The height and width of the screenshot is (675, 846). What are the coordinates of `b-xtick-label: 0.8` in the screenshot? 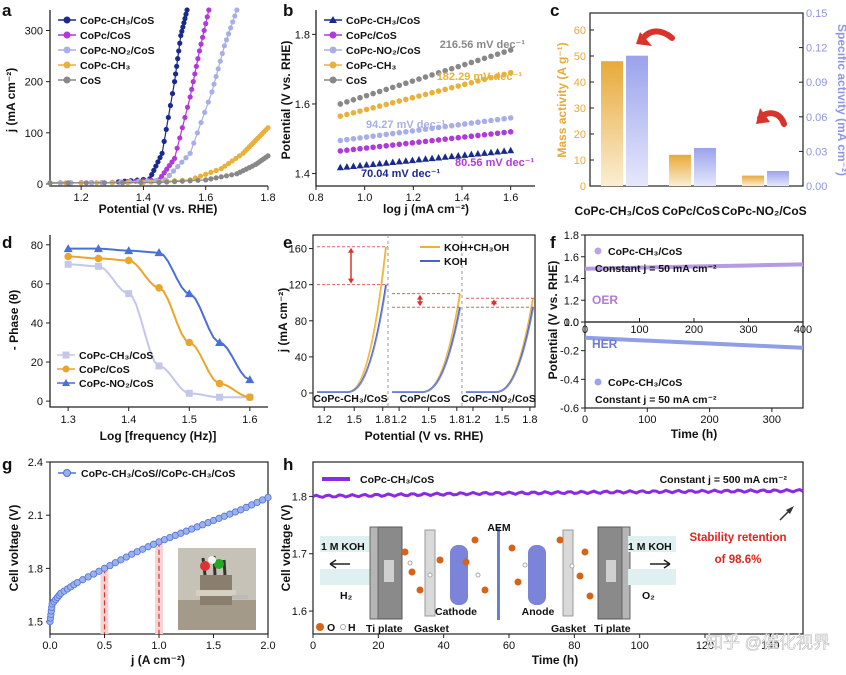 It's located at (315, 198).